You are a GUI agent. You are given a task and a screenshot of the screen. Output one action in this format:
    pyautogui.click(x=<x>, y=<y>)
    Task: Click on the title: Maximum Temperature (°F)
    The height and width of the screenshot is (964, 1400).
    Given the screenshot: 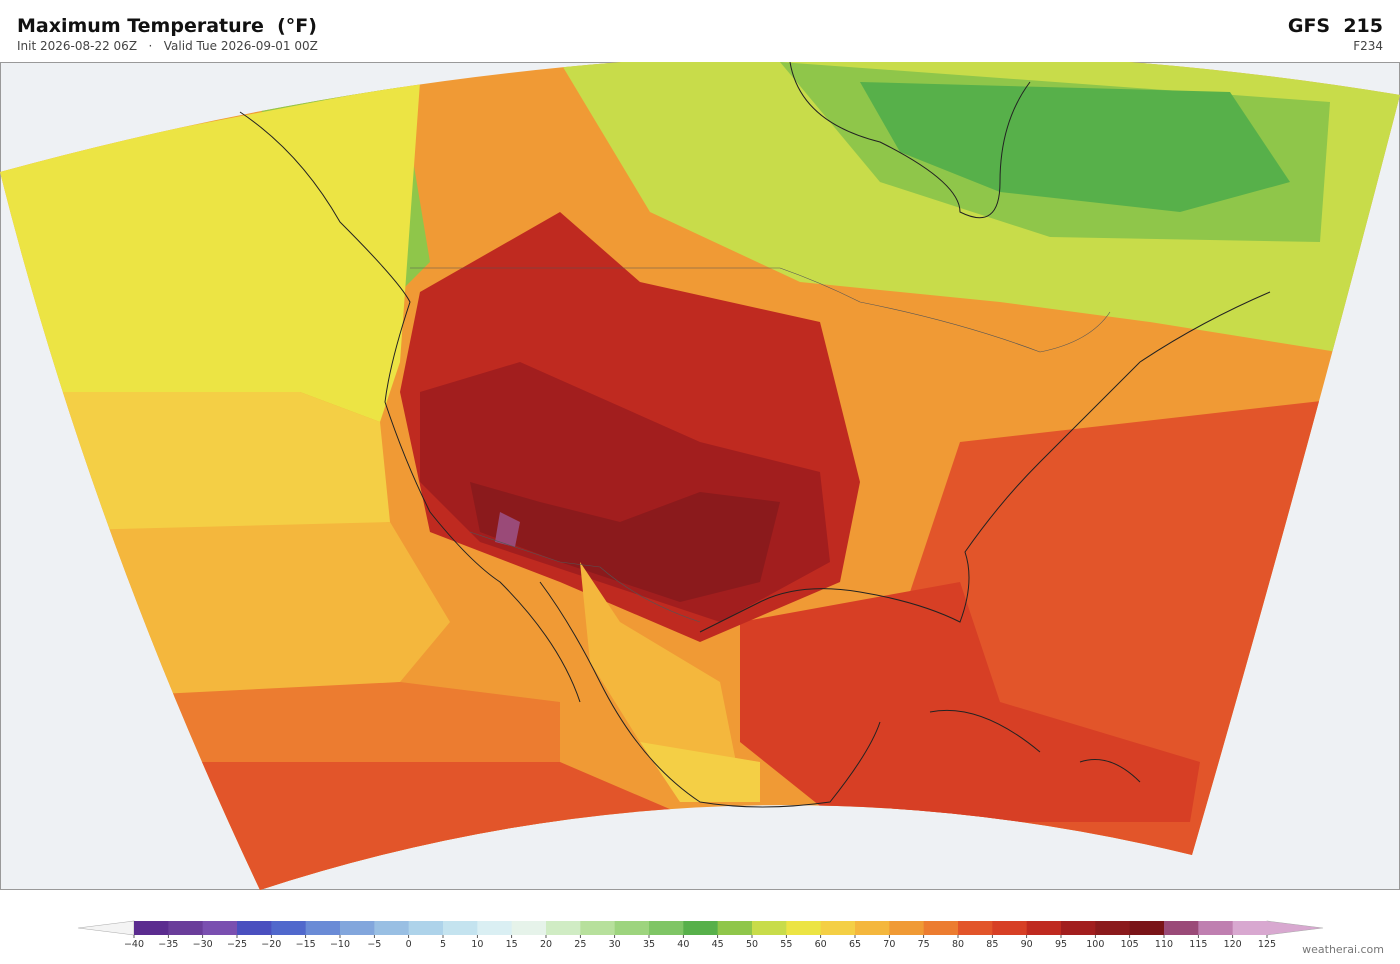 What is the action you would take?
    pyautogui.click(x=167, y=26)
    